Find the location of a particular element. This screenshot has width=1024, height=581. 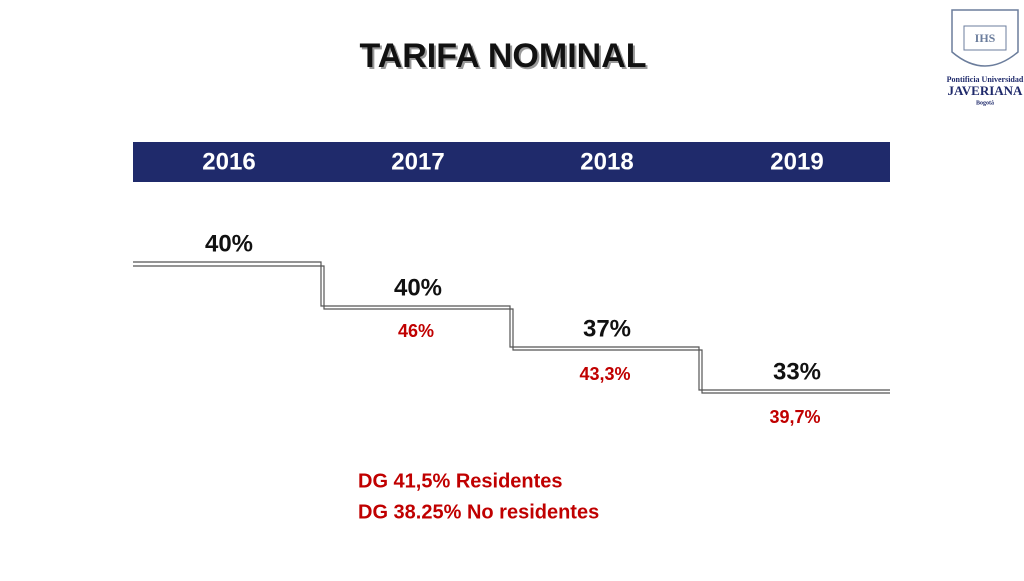

rate: 37% is located at coordinates (607, 328).